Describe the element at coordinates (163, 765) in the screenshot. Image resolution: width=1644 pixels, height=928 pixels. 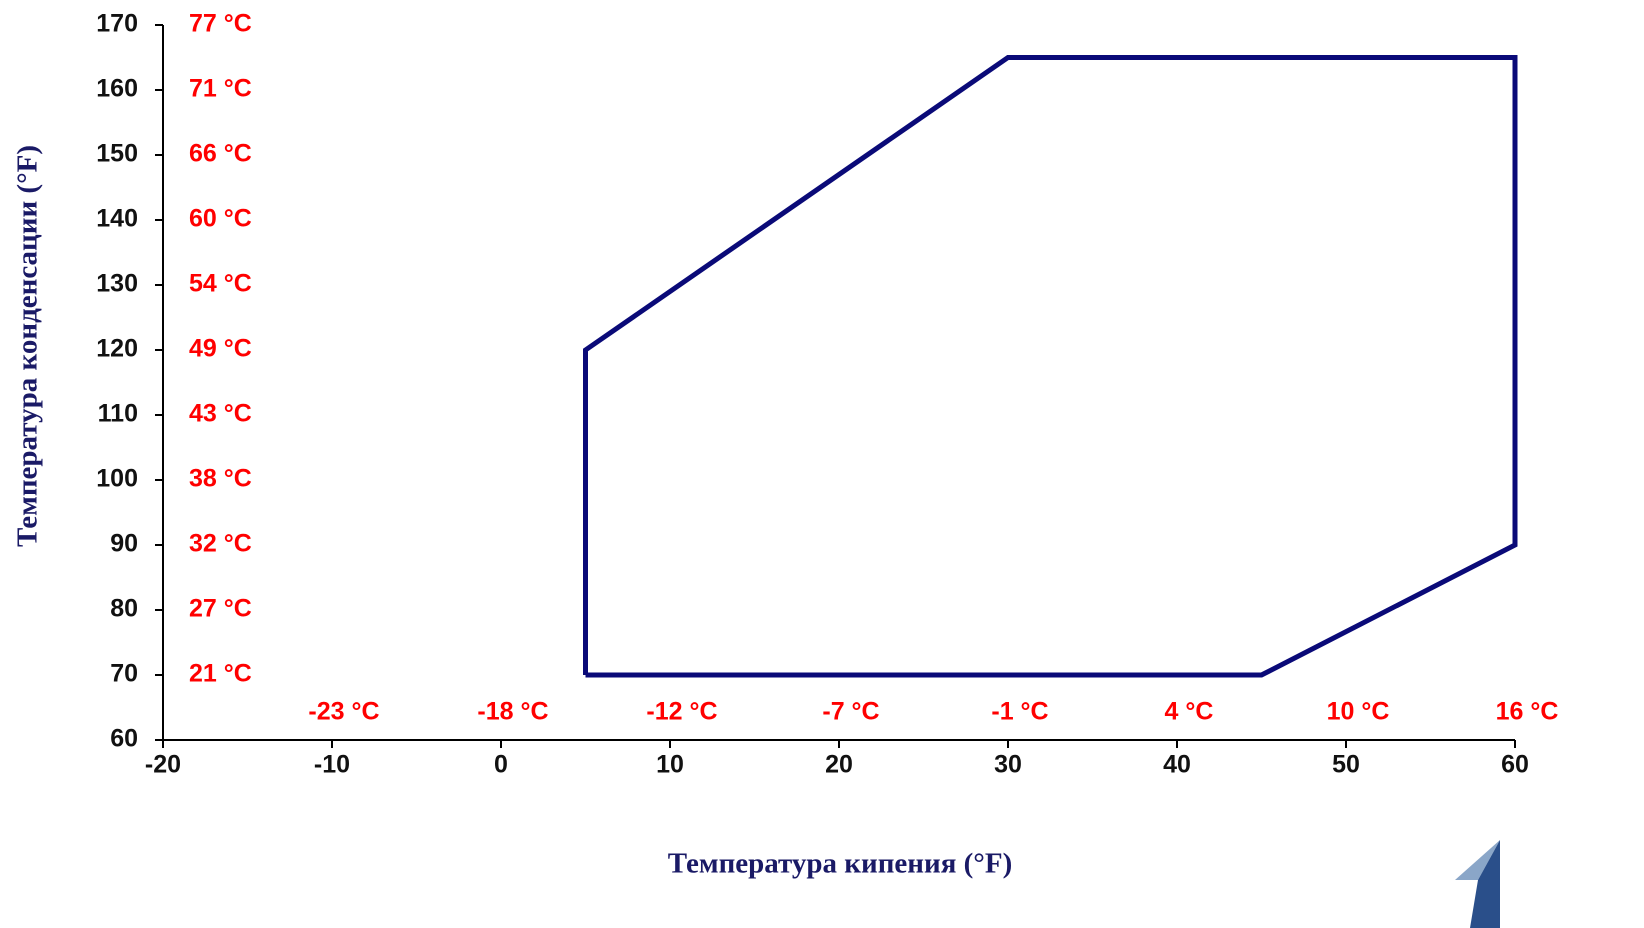
I see `x-tick-label: -20` at that location.